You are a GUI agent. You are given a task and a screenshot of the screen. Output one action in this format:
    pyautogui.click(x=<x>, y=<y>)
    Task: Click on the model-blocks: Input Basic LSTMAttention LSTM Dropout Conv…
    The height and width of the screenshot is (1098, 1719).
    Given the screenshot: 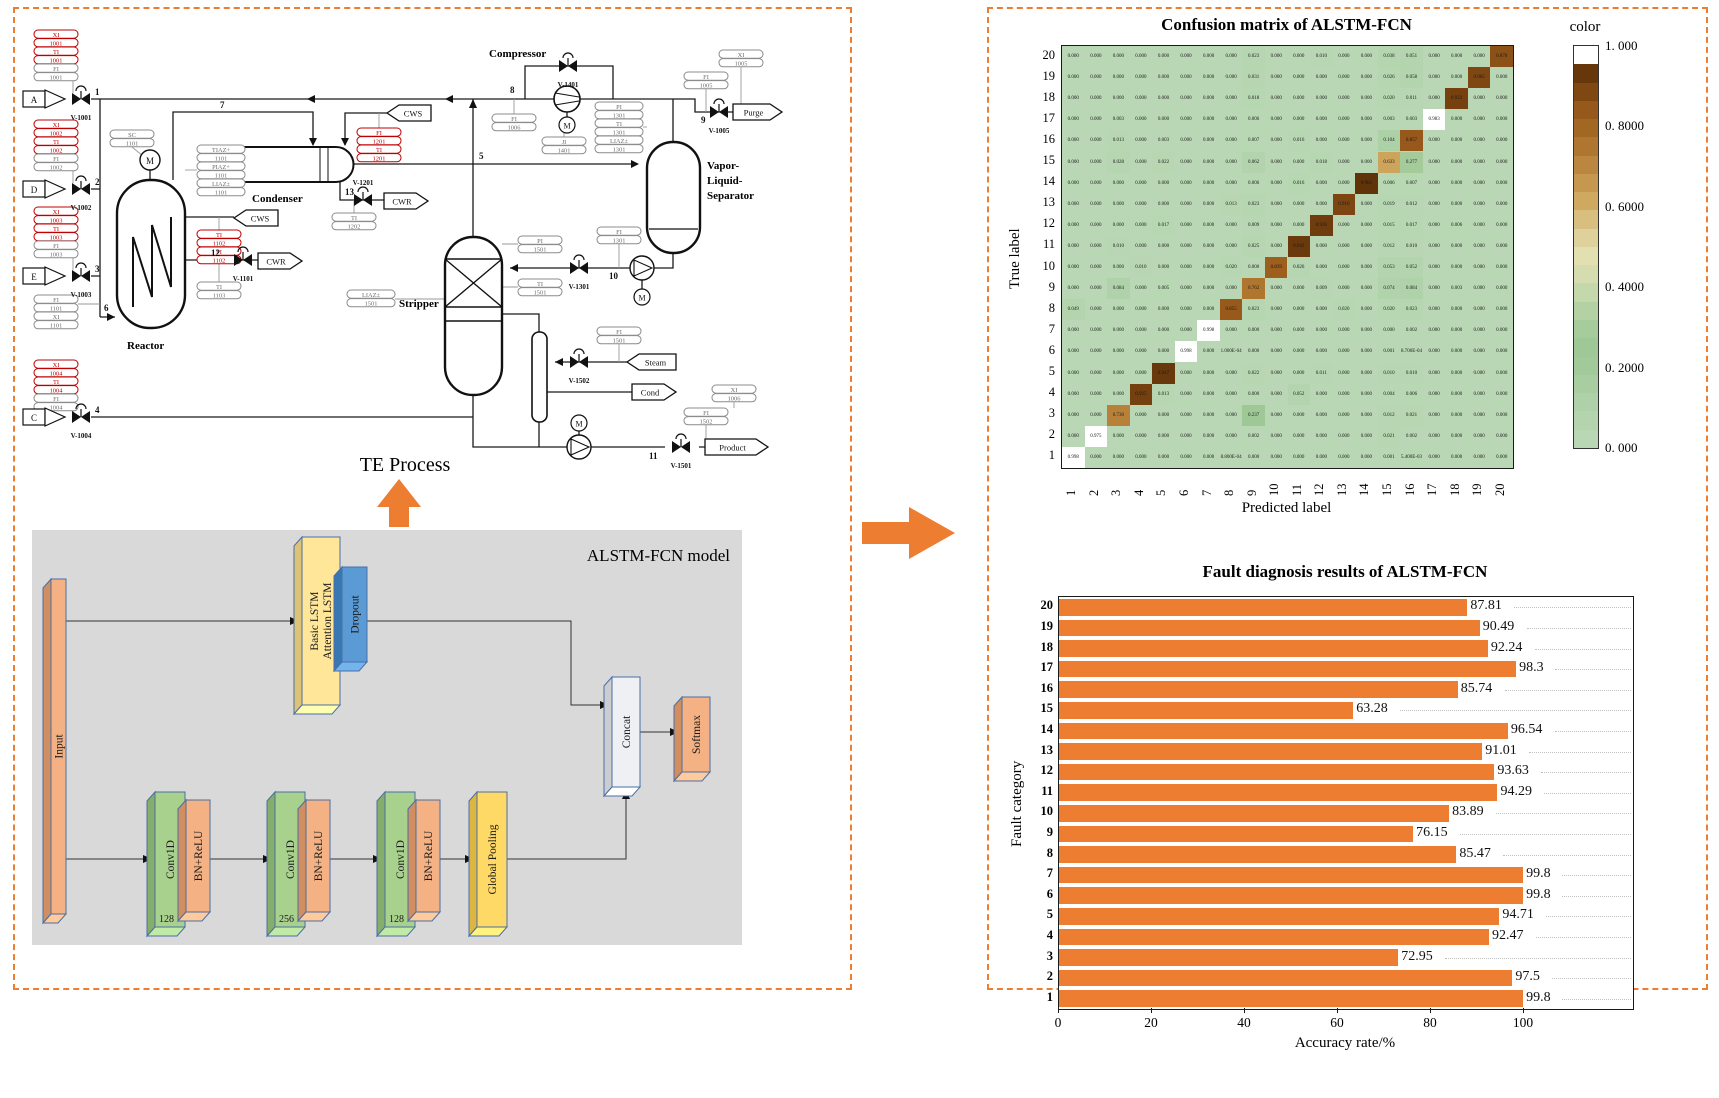 What is the action you would take?
    pyautogui.click(x=376, y=736)
    